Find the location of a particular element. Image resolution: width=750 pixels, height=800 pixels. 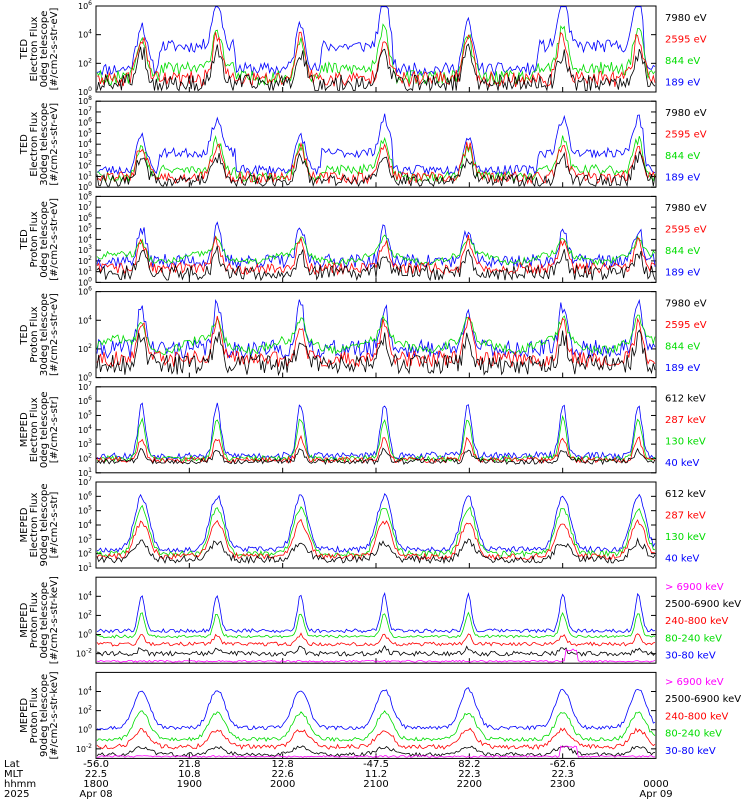

legend-entry: 2500-6900 keV is located at coordinates (703, 699).